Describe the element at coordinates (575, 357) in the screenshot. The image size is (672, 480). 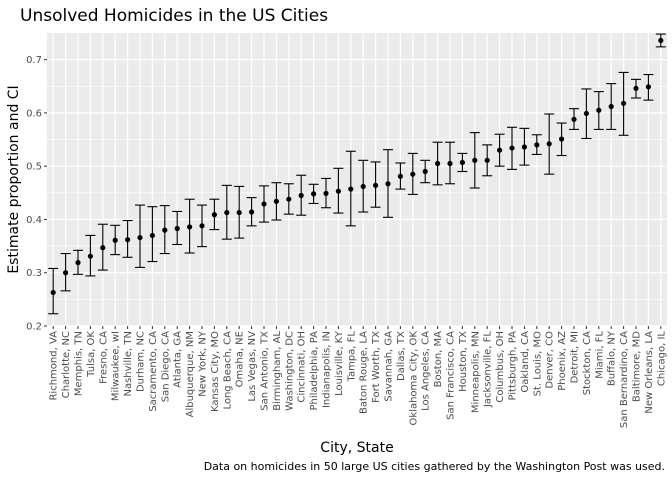
I see `x-tick-label: Detroit, MI` at that location.